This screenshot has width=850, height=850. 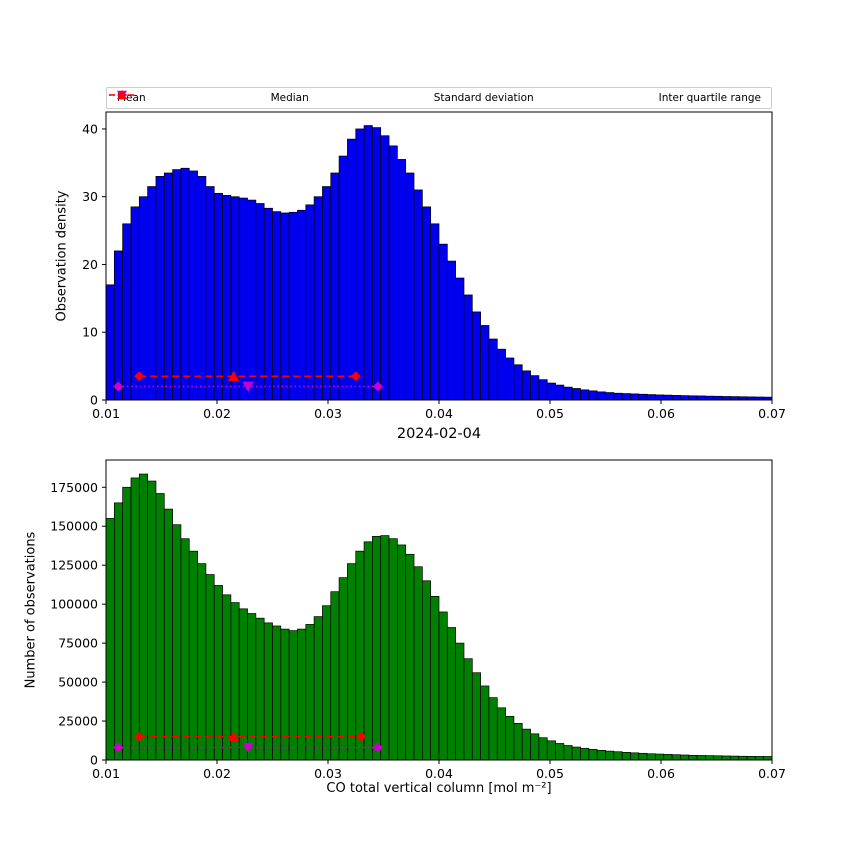 What do you see at coordinates (74, 526) in the screenshot?
I see `y-tick-label: 150000` at bounding box center [74, 526].